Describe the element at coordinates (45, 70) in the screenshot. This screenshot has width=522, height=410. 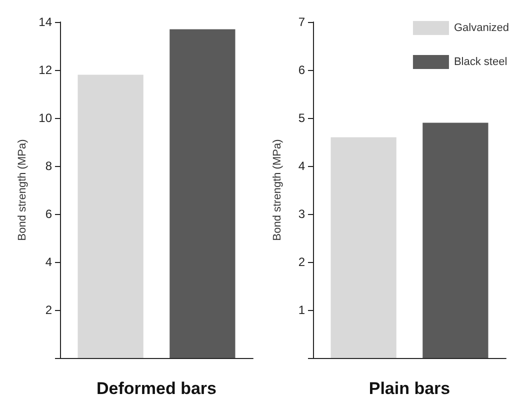
I see `y-tick-label: 12` at that location.